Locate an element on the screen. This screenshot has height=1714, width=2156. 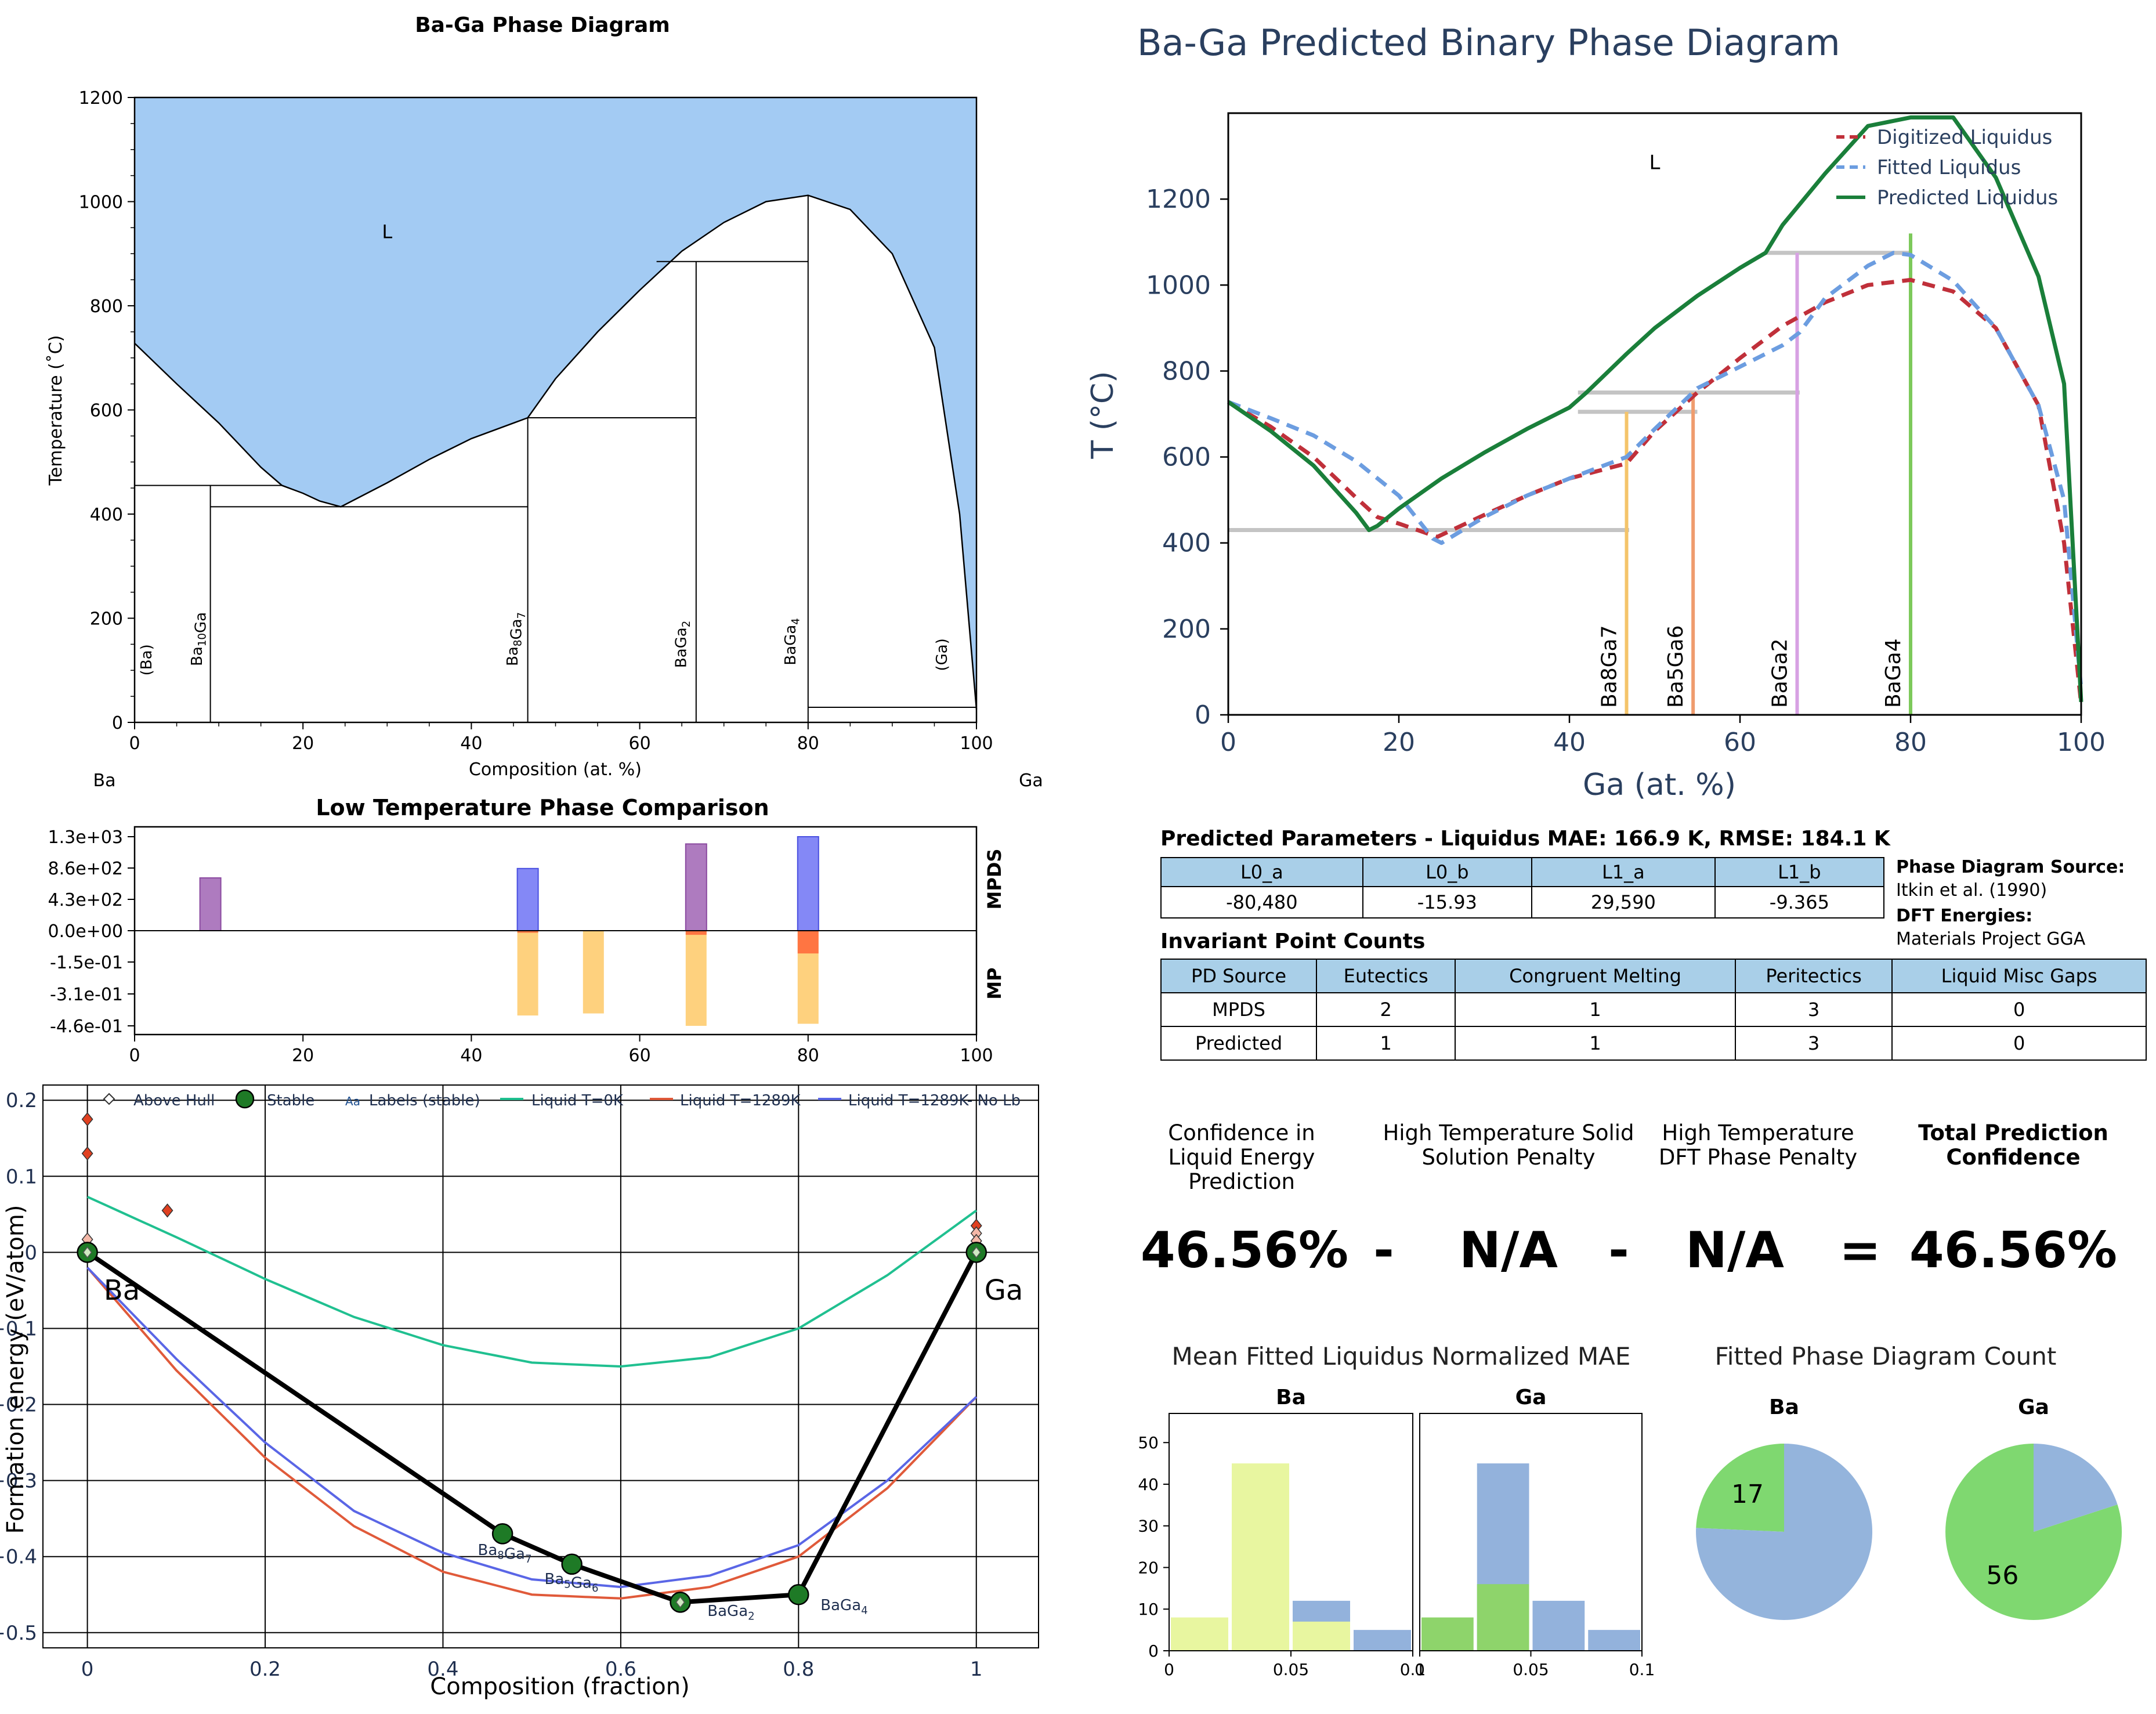
phase-label: (Ba) is located at coordinates (146, 659).